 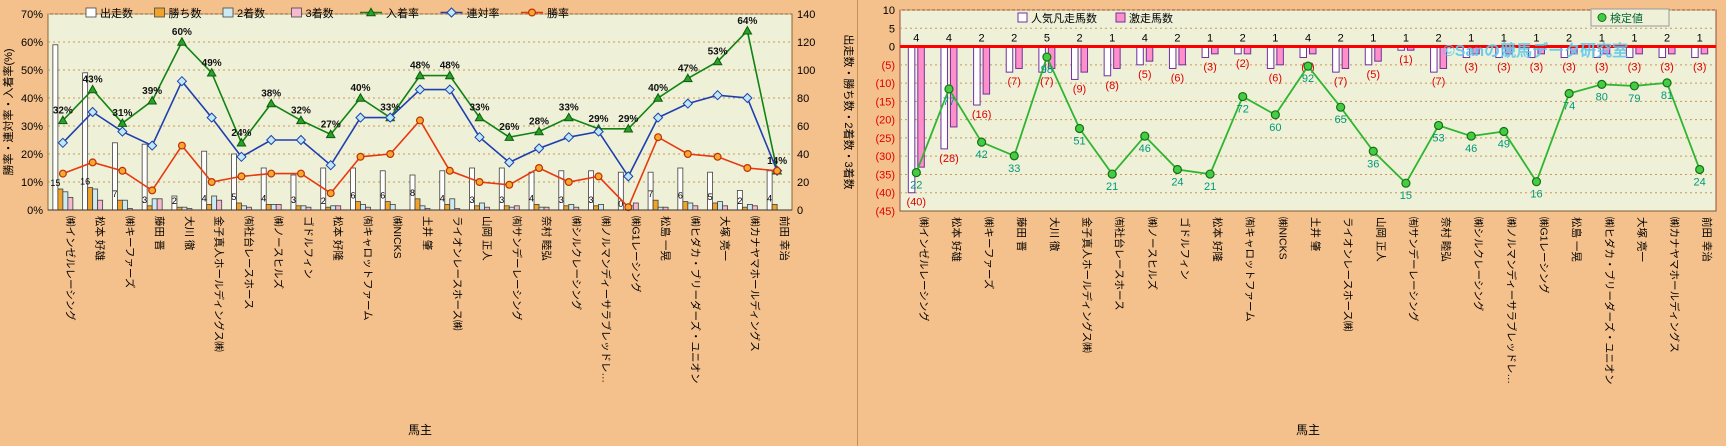 I want to click on y-tick: 0, so click(x=892, y=48).